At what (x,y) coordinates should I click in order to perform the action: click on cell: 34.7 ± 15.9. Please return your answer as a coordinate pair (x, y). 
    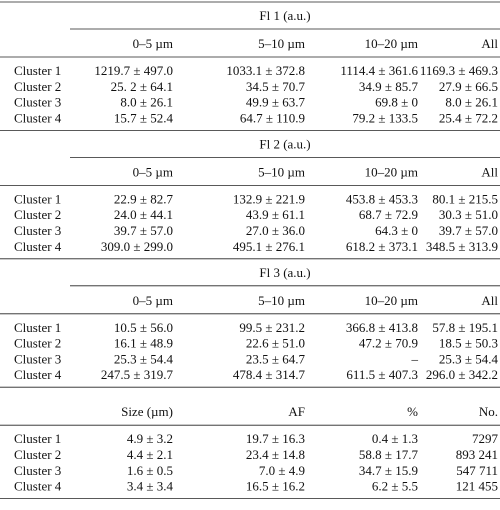
    Looking at the image, I should click on (388, 470).